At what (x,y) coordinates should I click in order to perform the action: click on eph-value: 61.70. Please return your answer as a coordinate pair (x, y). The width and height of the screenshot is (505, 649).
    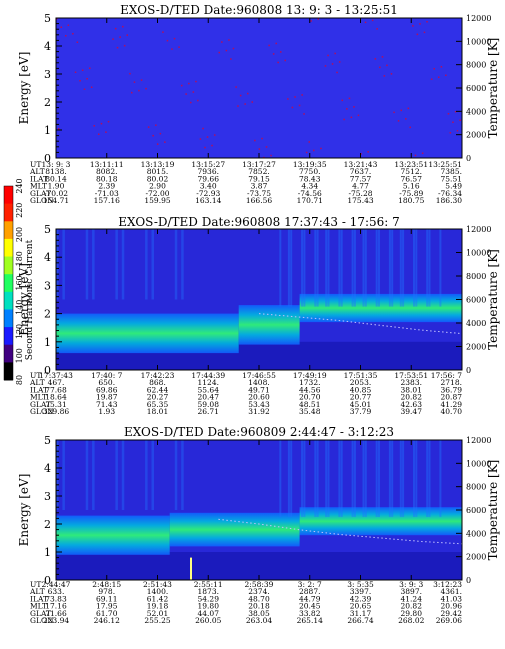
    Looking at the image, I should click on (107, 613).